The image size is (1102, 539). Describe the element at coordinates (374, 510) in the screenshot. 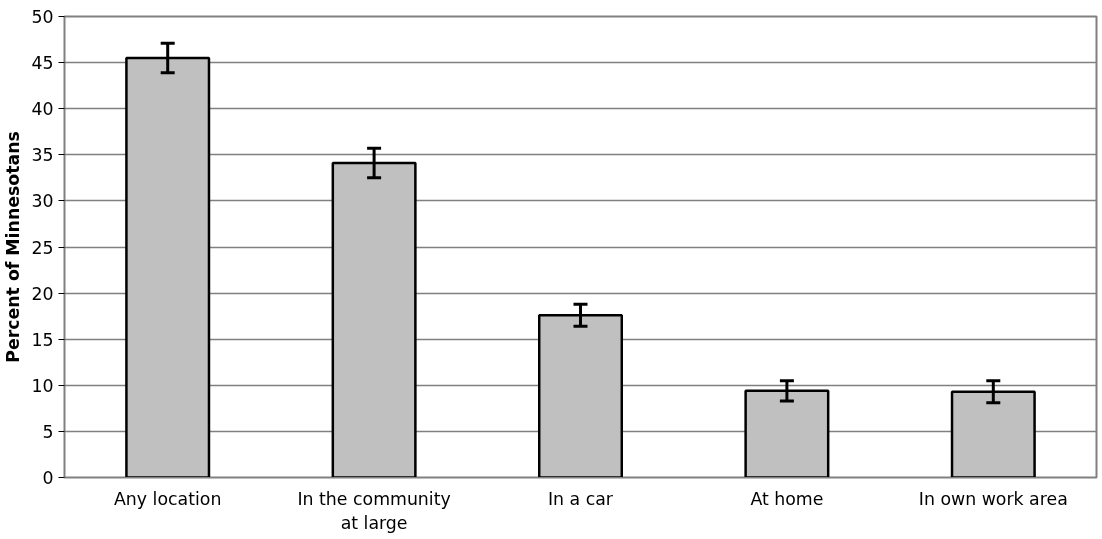

I see `x-tick-label: In the community at large` at that location.